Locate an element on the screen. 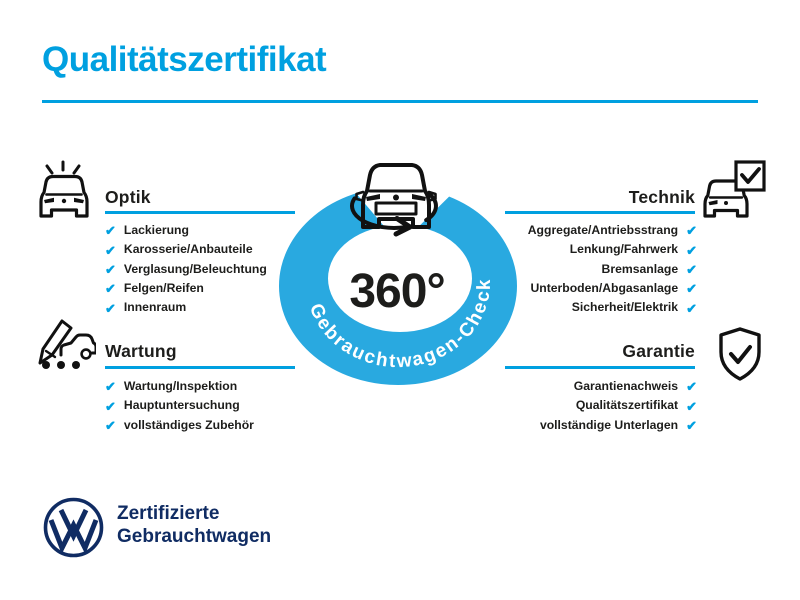 This screenshot has height=600, width=800. list-item: Aggregate/Antriebsstrang ✔ is located at coordinates (612, 231).